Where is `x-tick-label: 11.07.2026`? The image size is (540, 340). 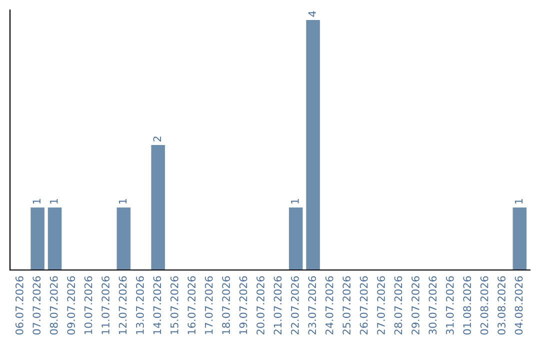
x-tick-label: 11.07.2026 is located at coordinates (106, 305).